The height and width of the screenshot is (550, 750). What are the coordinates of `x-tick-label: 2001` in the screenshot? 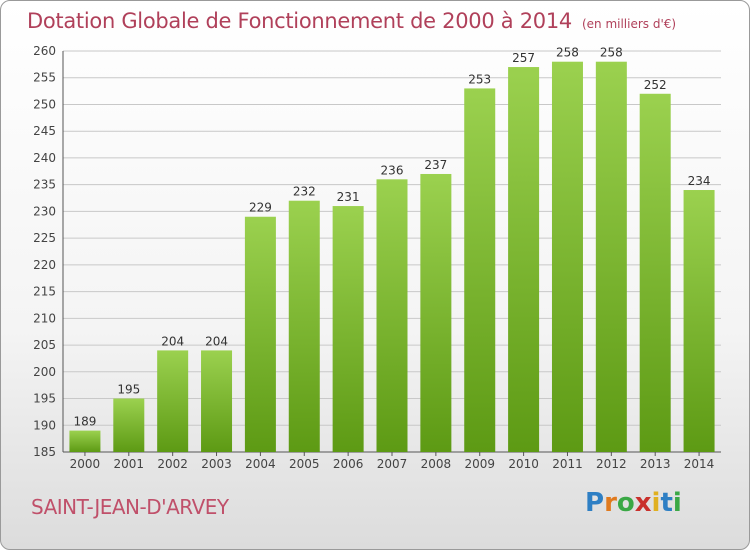 It's located at (129, 464).